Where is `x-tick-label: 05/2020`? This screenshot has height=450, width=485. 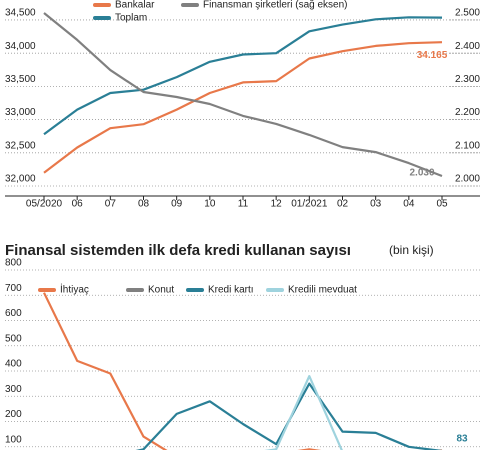
x-tick-label: 05/2020 is located at coordinates (44, 204).